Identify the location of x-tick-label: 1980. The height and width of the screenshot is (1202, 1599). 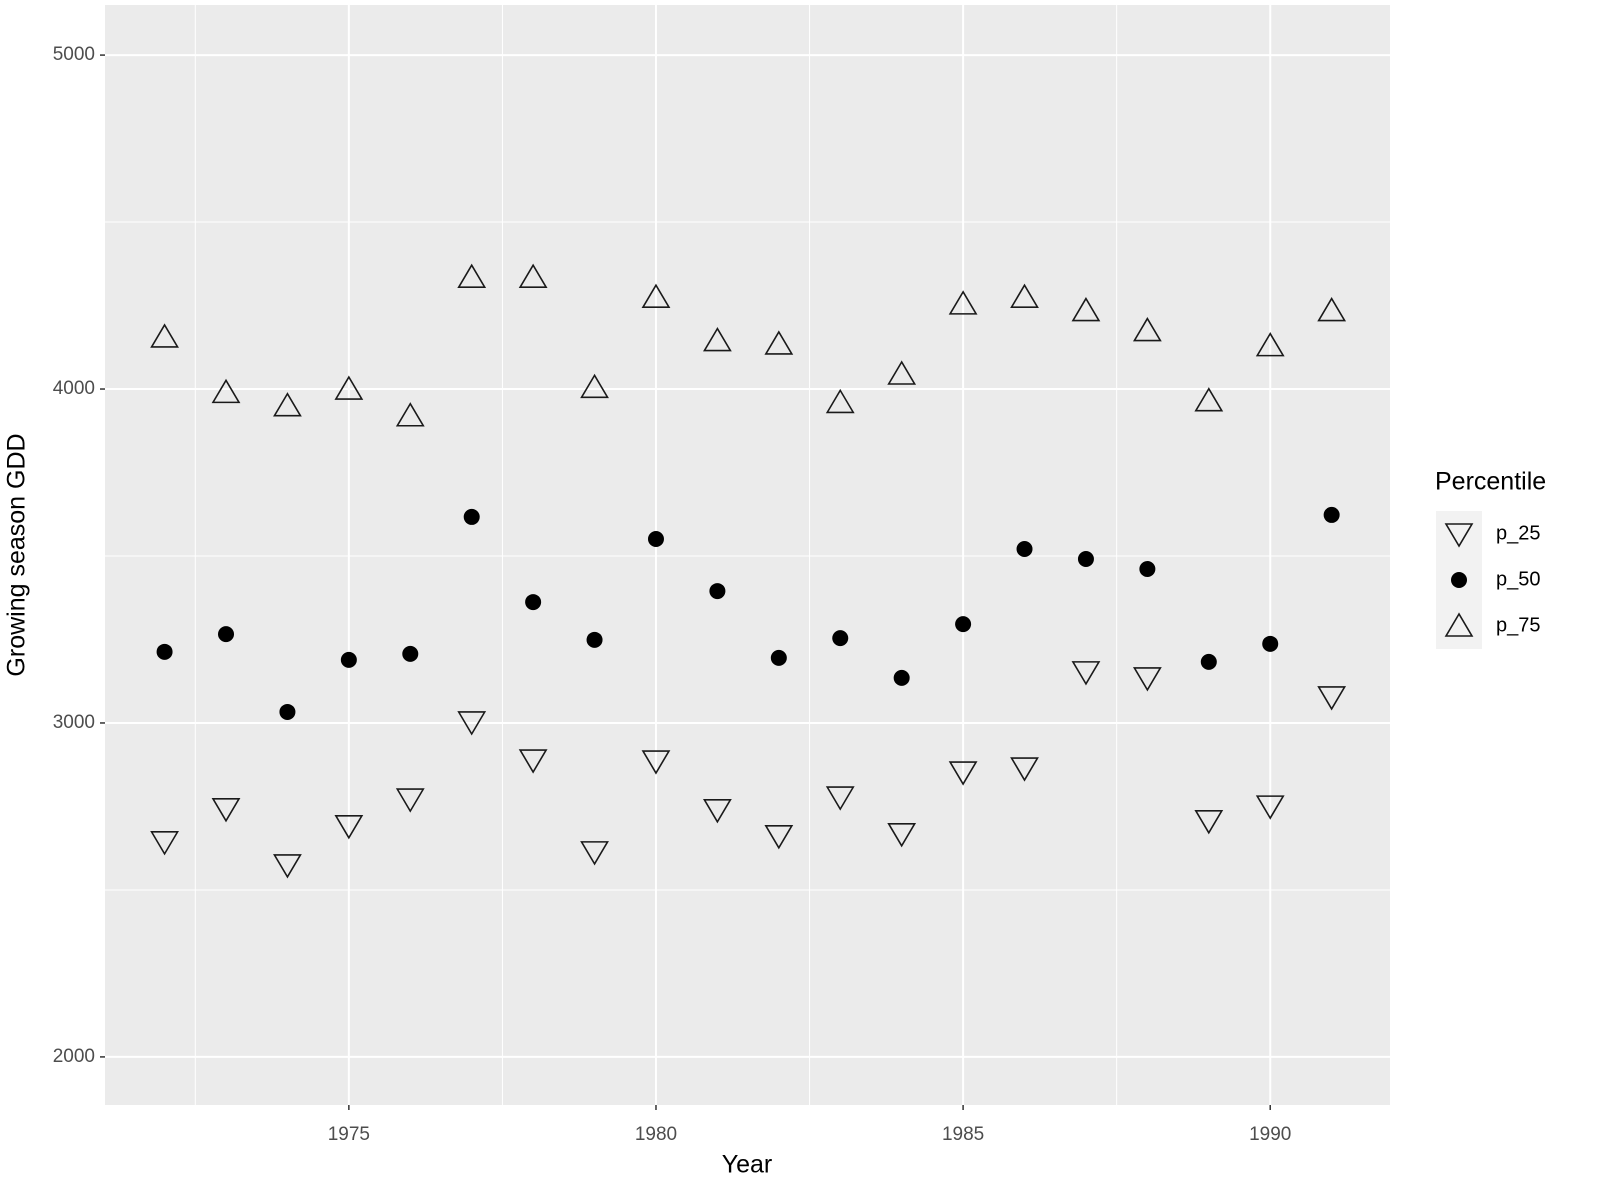
(656, 1134).